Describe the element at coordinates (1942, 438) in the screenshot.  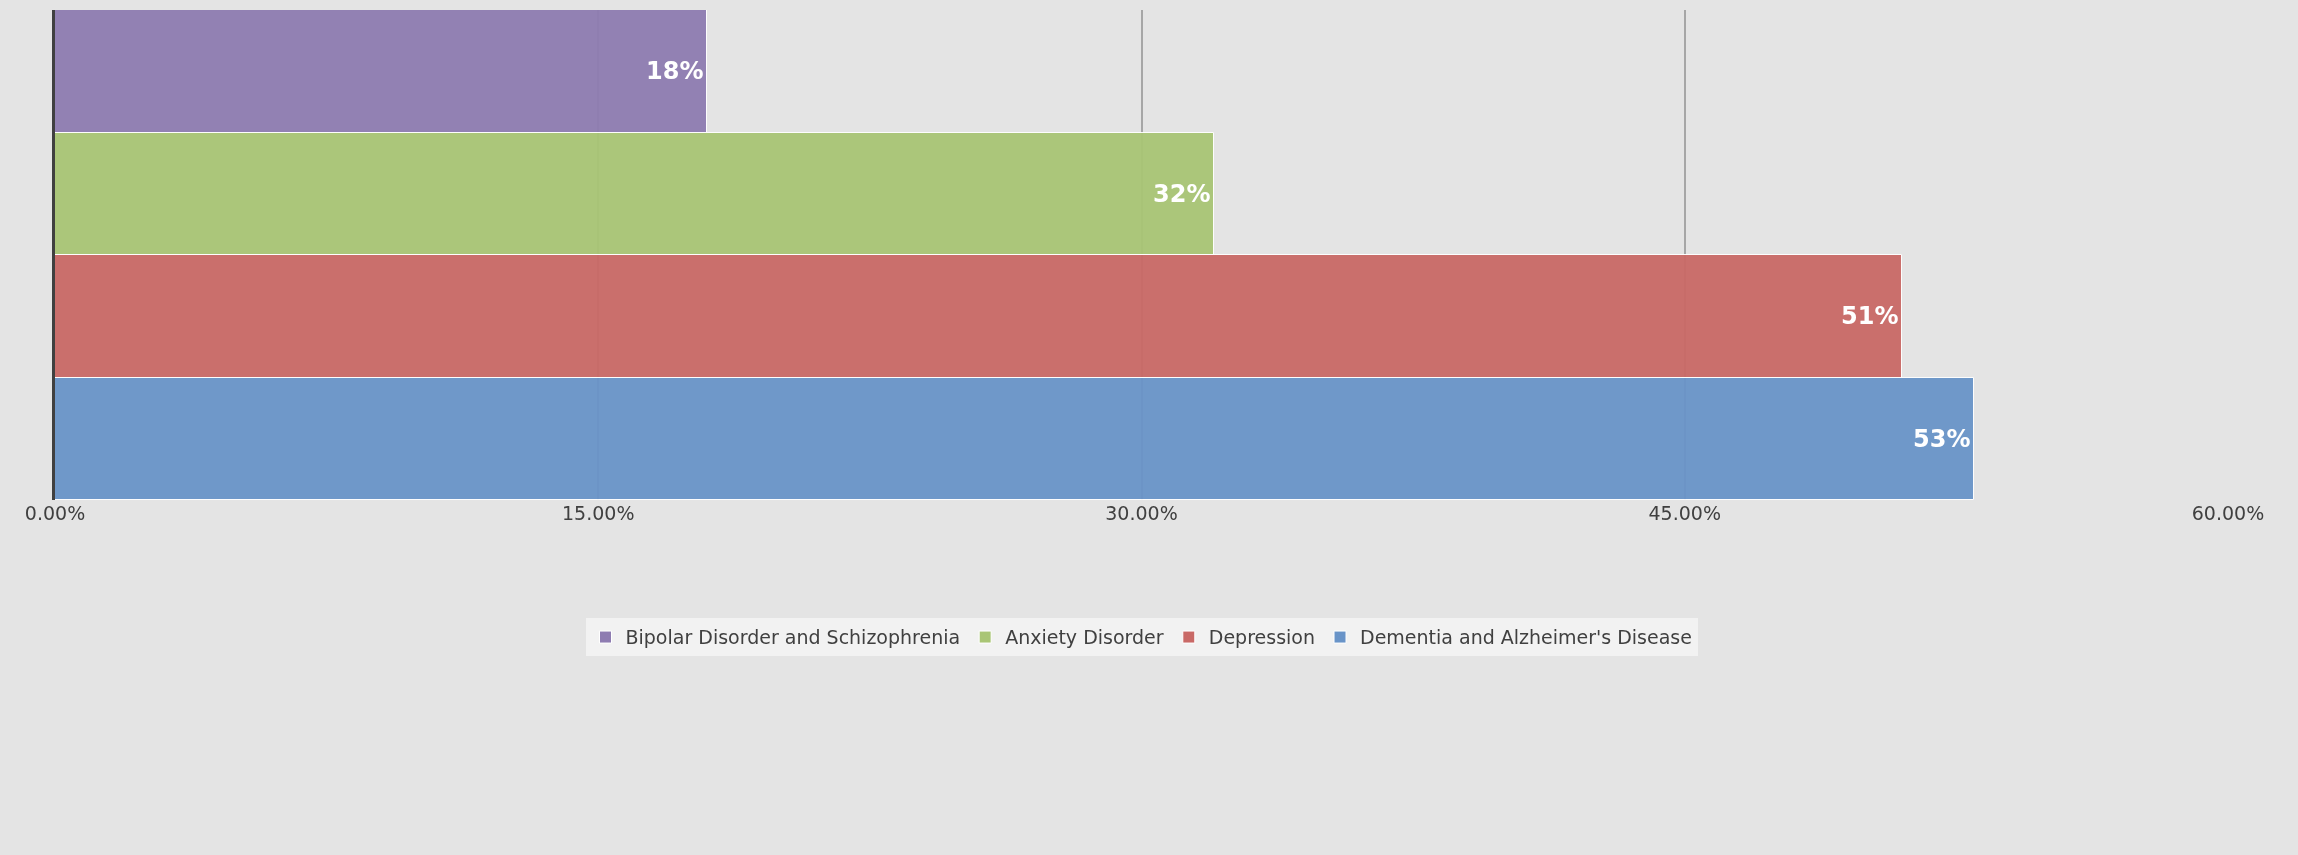
I see `data-label: 53%` at that location.